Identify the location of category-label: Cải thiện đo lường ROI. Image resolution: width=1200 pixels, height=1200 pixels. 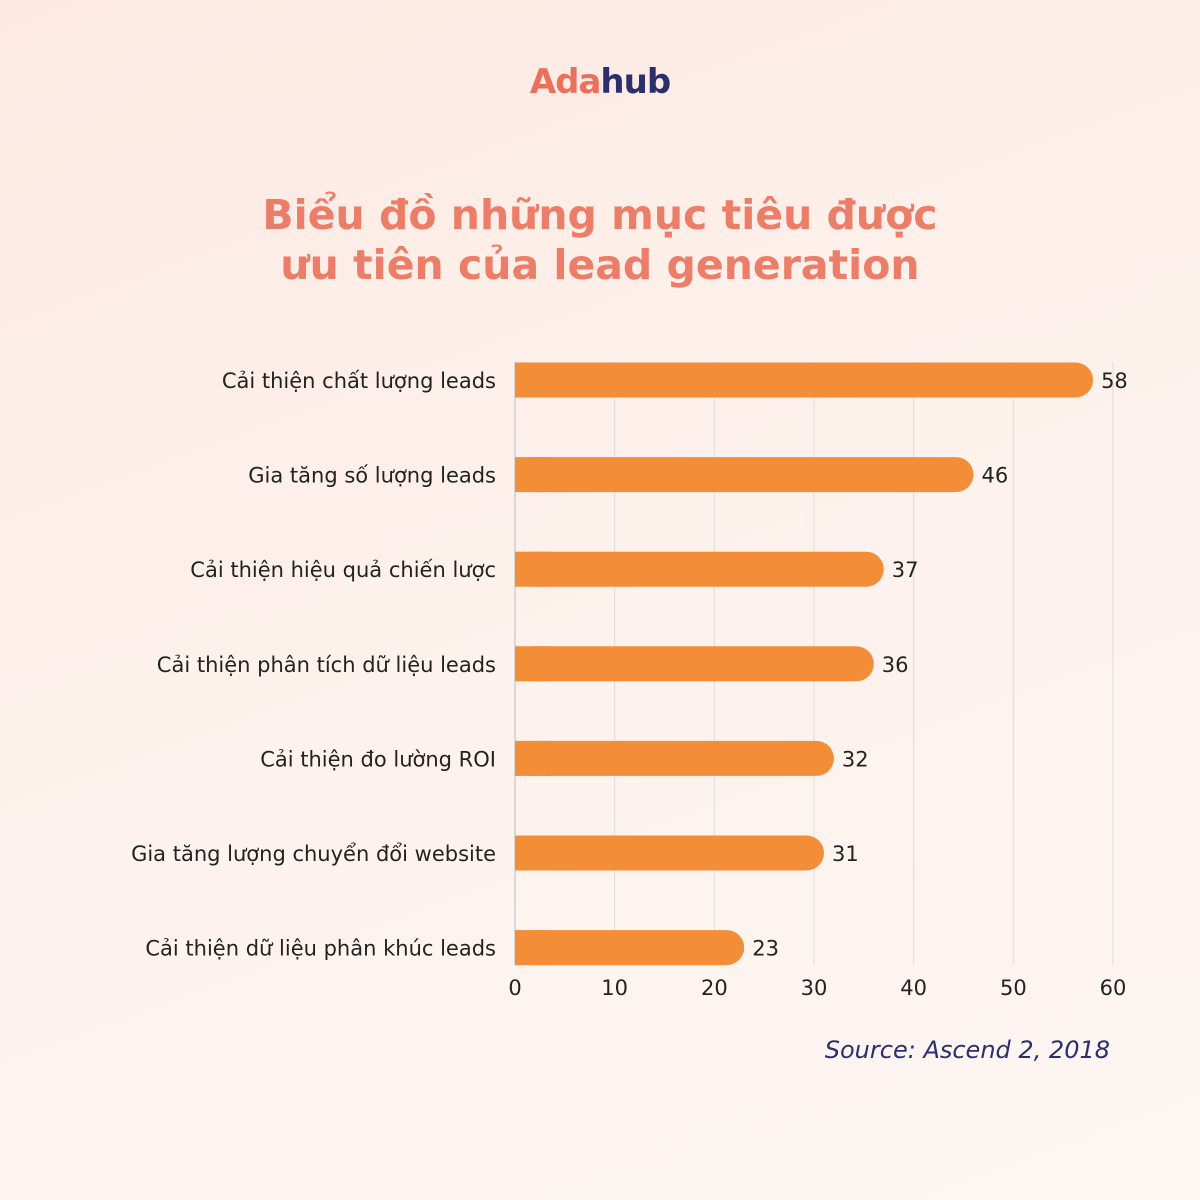
(378, 759).